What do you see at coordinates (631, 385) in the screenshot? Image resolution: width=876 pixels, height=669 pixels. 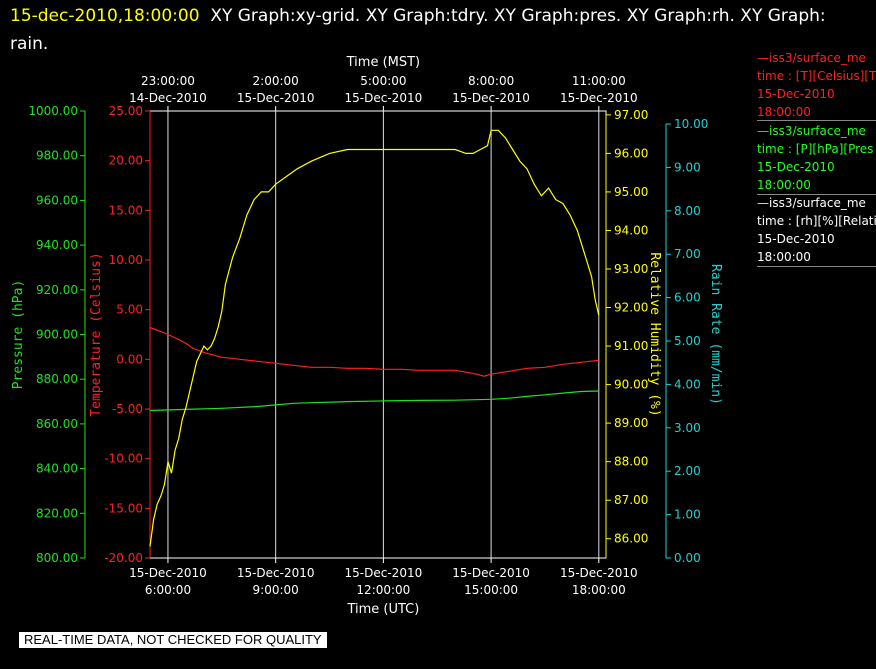 I see `rh-tick-label: 90.00` at bounding box center [631, 385].